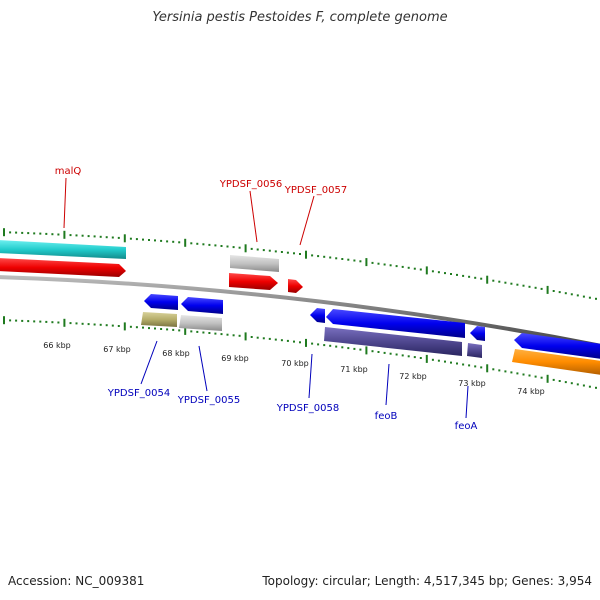 The height and width of the screenshot is (600, 600). Describe the element at coordinates (200, 323) in the screenshot. I see `feature-YPDSF-0055-gray` at that location.